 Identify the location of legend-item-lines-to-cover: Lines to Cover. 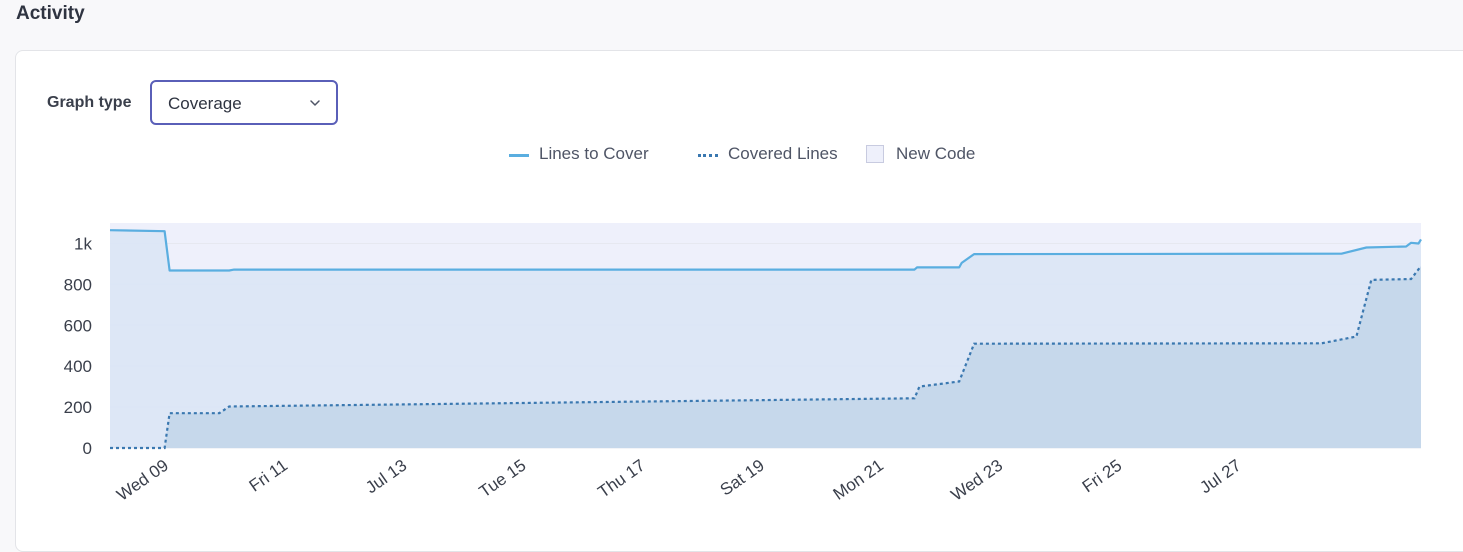
(589, 155).